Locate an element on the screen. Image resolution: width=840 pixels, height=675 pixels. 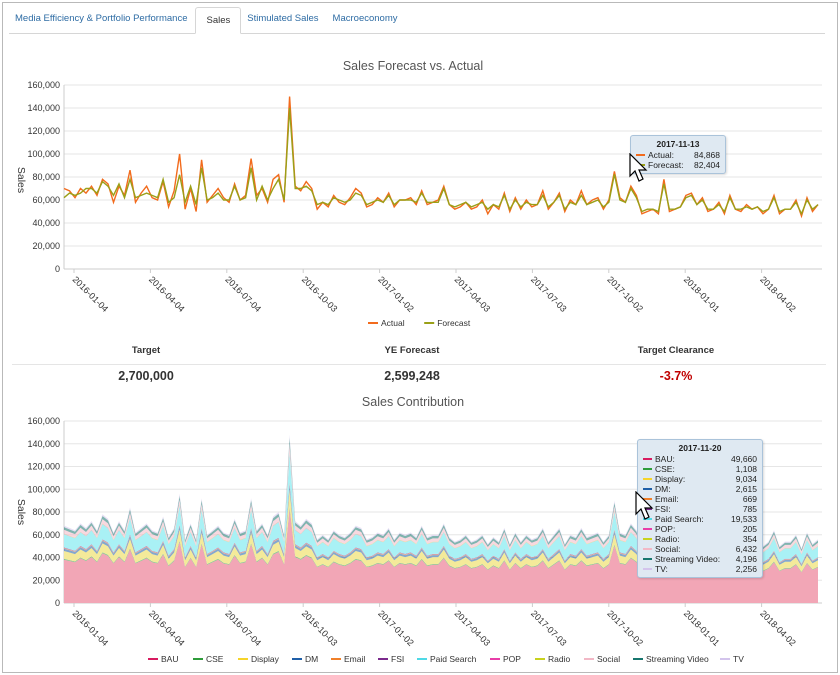
tooltip-series-name: Actual: is located at coordinates (661, 155).